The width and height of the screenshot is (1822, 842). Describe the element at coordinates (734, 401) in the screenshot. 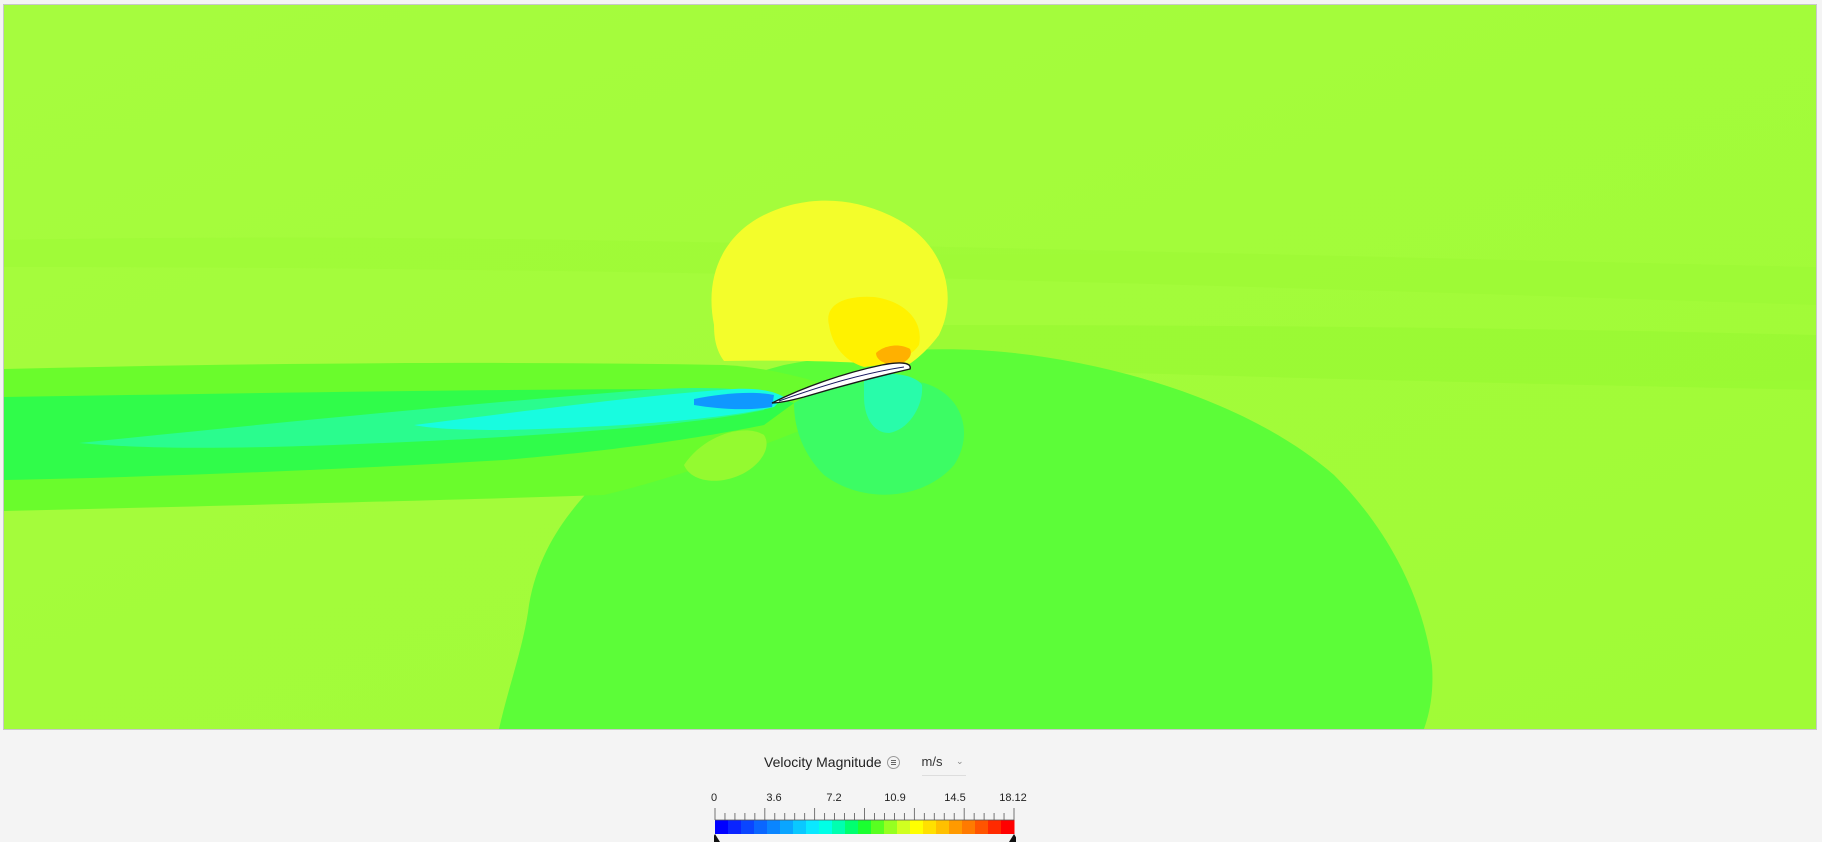

I see `wake-core` at that location.